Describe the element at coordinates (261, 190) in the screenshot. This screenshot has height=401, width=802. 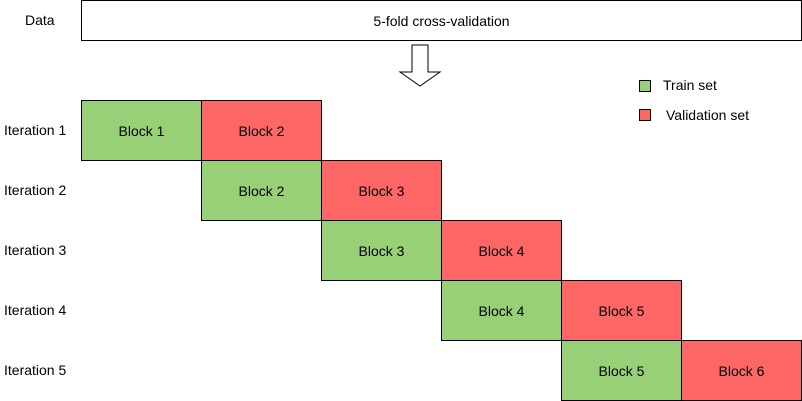
I see `train-block: Block 2` at that location.